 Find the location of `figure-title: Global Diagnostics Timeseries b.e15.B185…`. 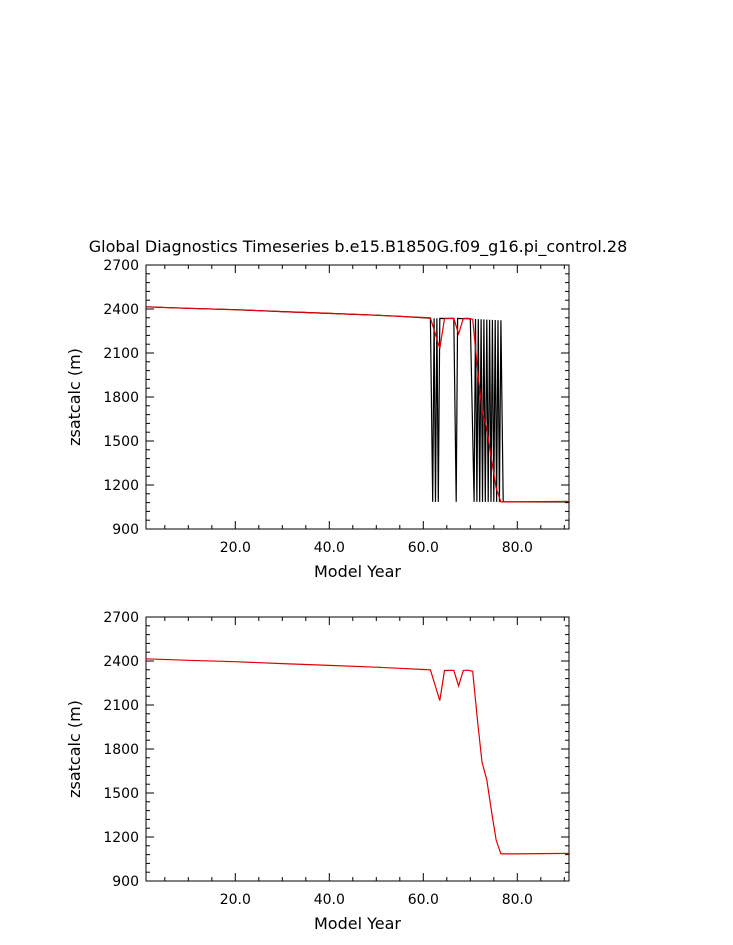

figure-title: Global Diagnostics Timeseries b.e15.B185… is located at coordinates (358, 247).